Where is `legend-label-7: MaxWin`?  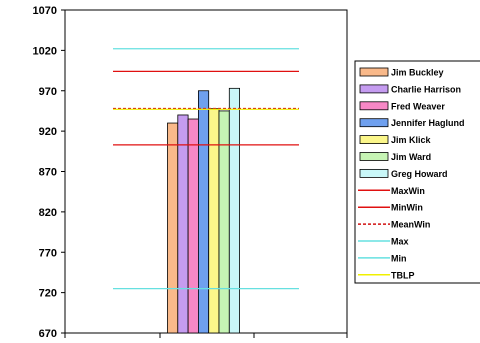 legend-label-7: MaxWin is located at coordinates (408, 191).